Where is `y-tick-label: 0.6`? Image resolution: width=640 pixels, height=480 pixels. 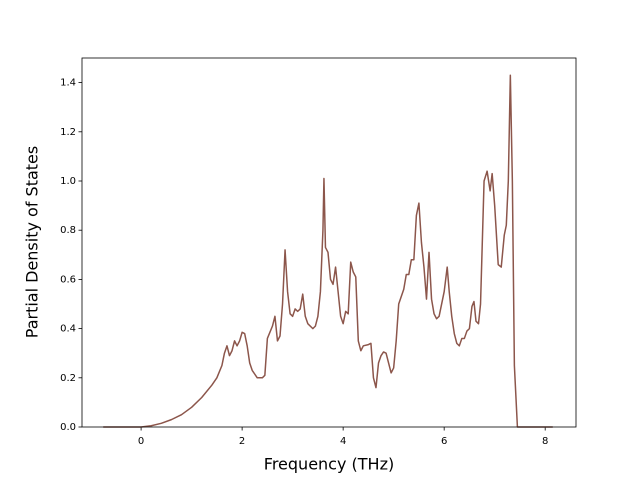
y-tick-label: 0.6 is located at coordinates (68, 279).